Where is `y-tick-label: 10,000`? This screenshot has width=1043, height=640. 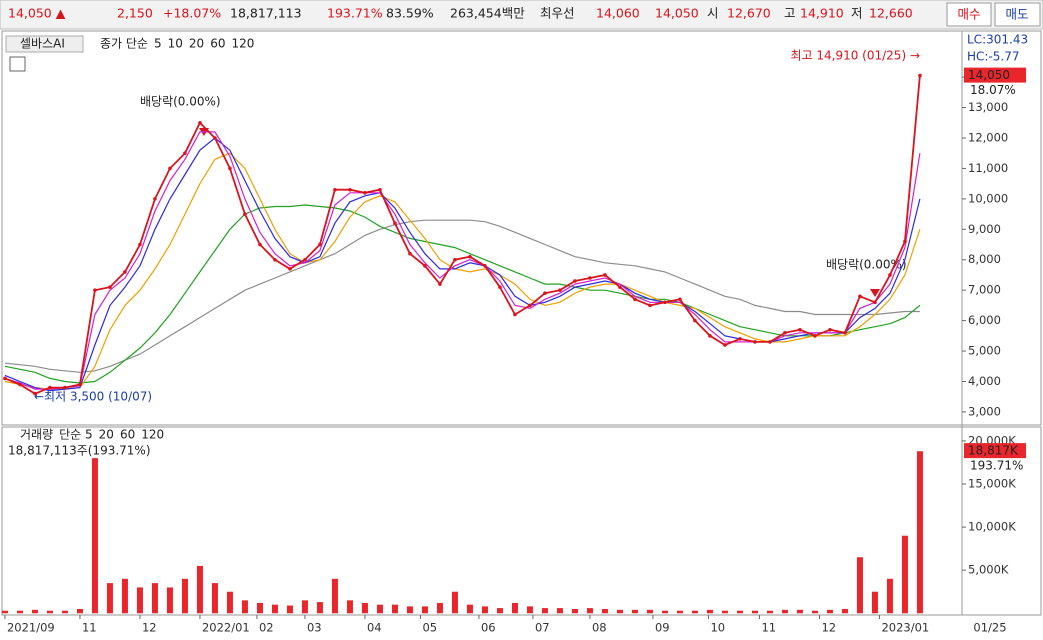 y-tick-label: 10,000 is located at coordinates (988, 198).